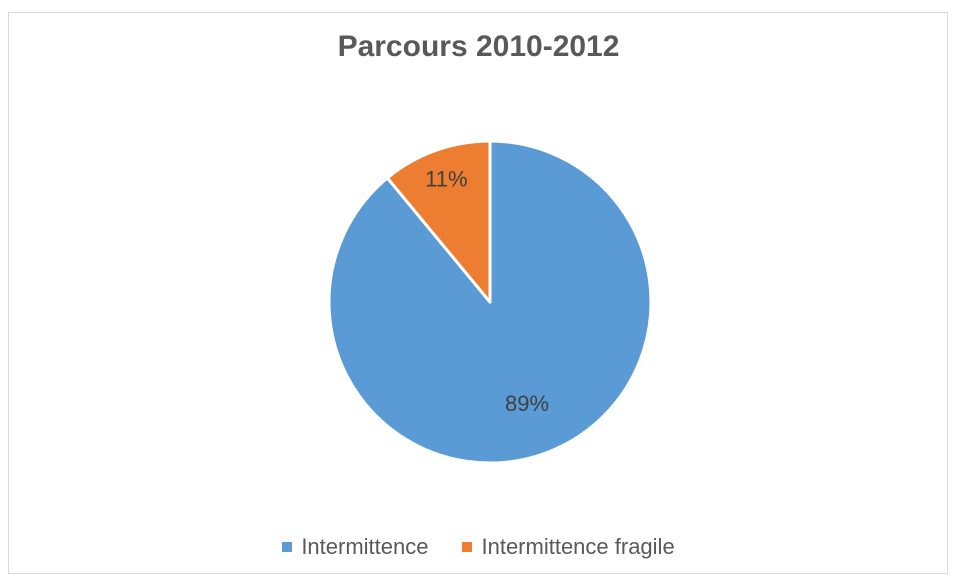 The height and width of the screenshot is (582, 957). What do you see at coordinates (578, 546) in the screenshot?
I see `legend-label-intermittence-fragile: Intermittence fragile` at bounding box center [578, 546].